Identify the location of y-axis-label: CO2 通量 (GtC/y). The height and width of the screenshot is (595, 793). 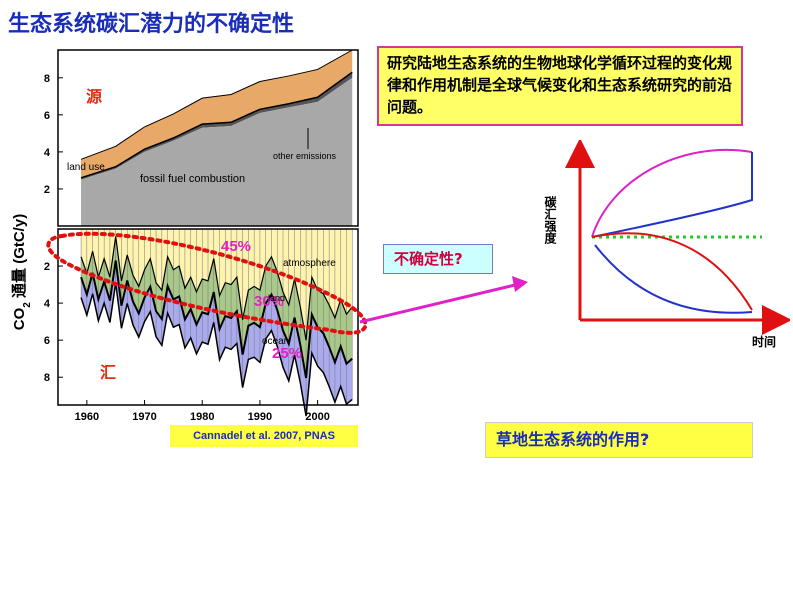
(22, 272).